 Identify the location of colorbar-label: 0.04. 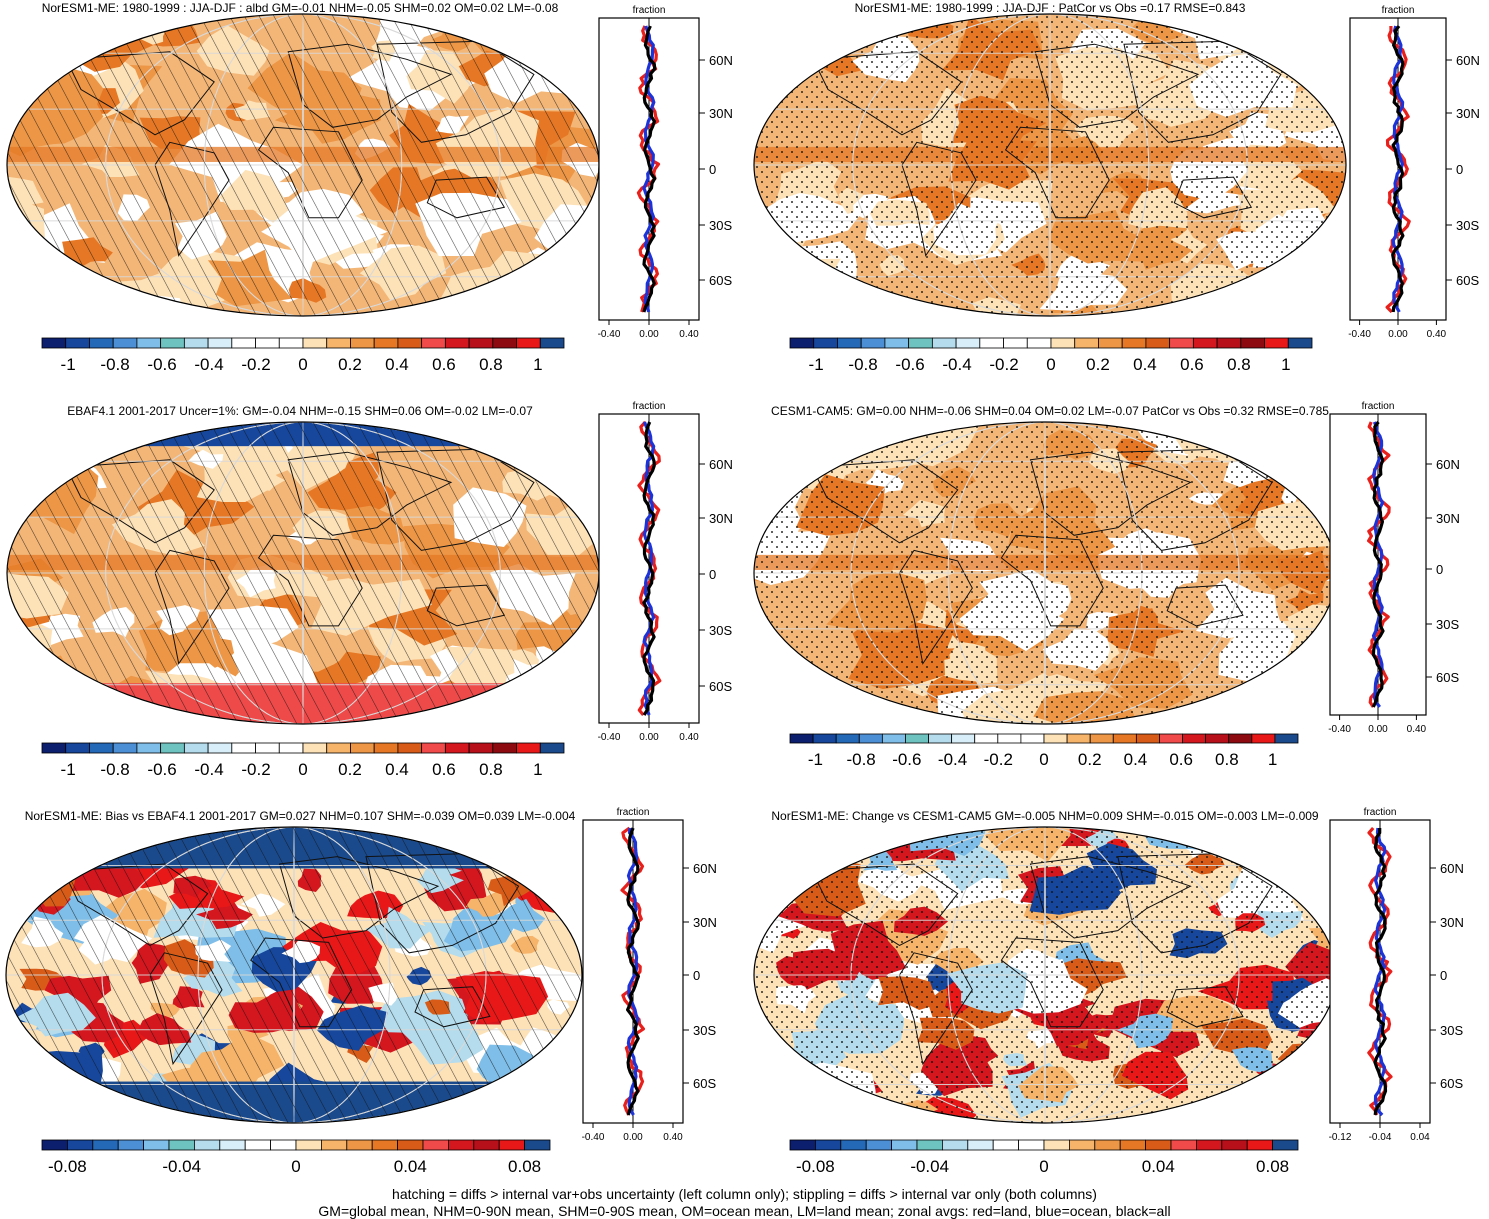
(410, 1166).